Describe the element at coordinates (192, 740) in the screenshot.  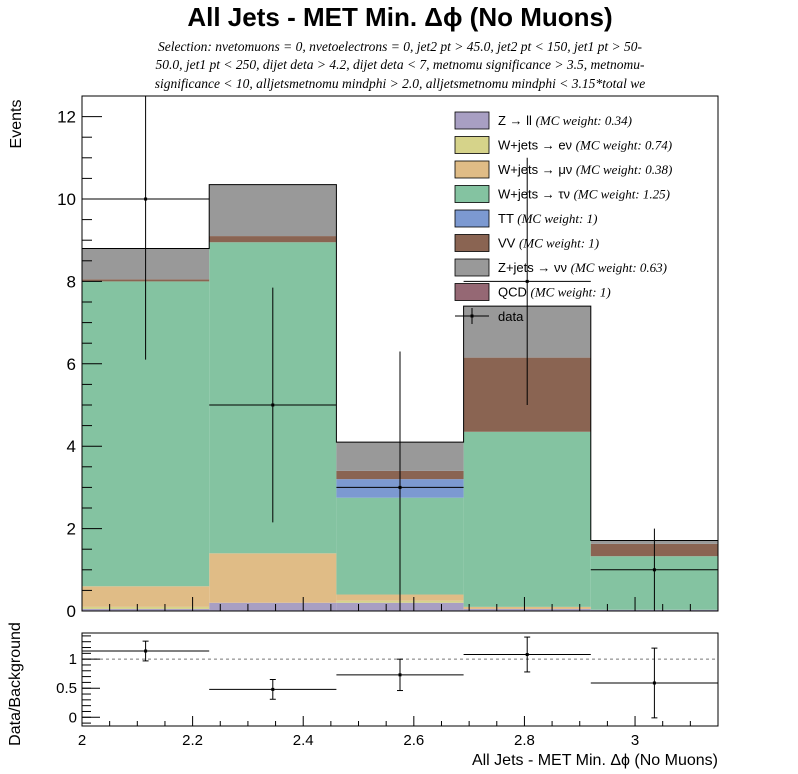
I see `x-tick-label: 2.2` at that location.